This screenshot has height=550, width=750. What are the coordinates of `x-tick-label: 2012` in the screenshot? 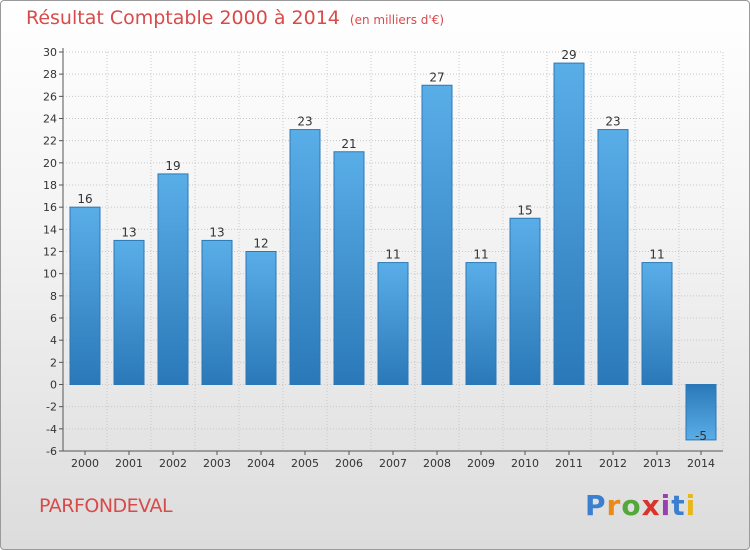 It's located at (613, 463).